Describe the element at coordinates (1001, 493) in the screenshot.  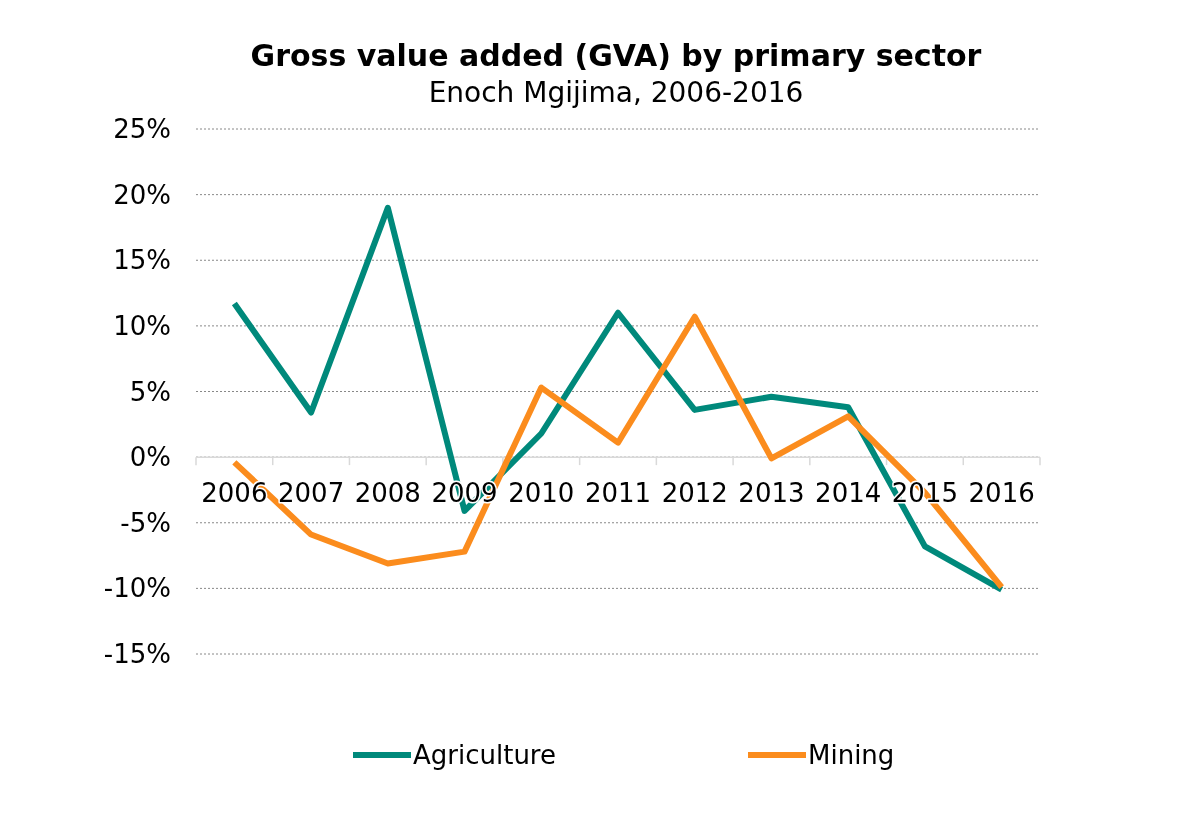
I see `x-tick-label: 2016` at that location.